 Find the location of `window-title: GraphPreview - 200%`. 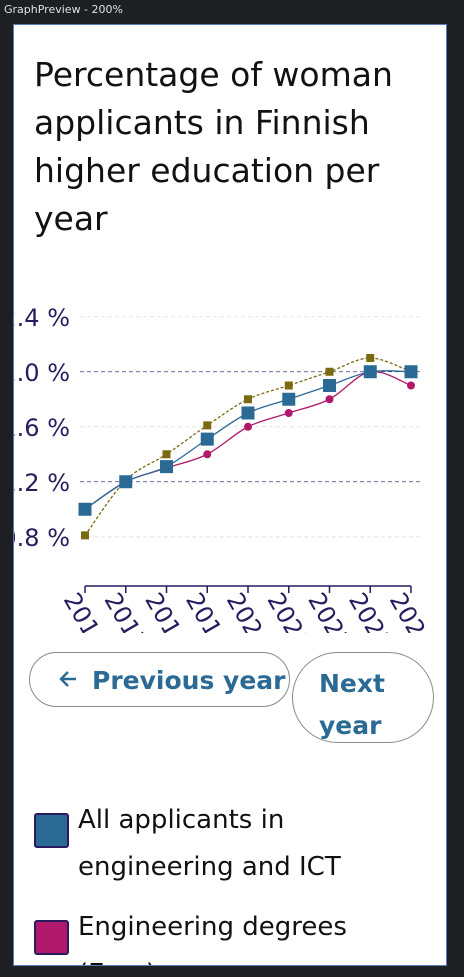

window-title: GraphPreview - 200% is located at coordinates (63, 9).